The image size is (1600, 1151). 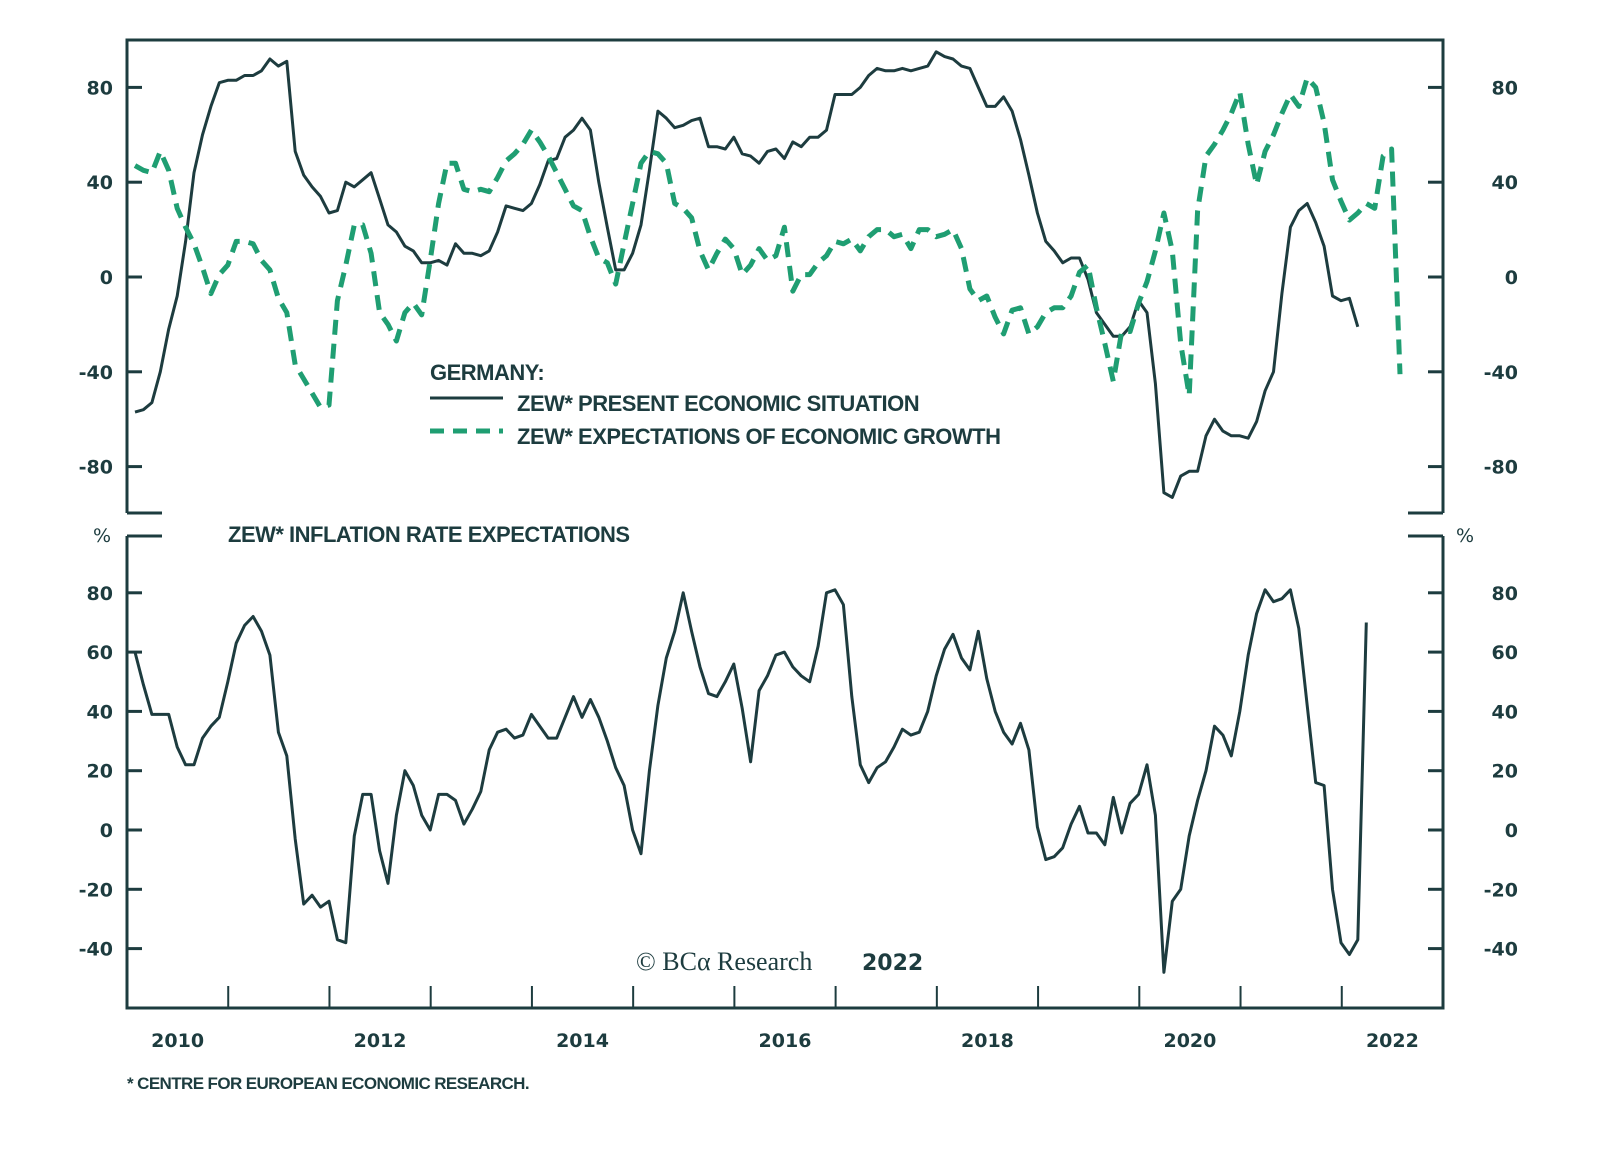 I want to click on bottom-y-left-tick-label: -20, so click(x=96, y=890).